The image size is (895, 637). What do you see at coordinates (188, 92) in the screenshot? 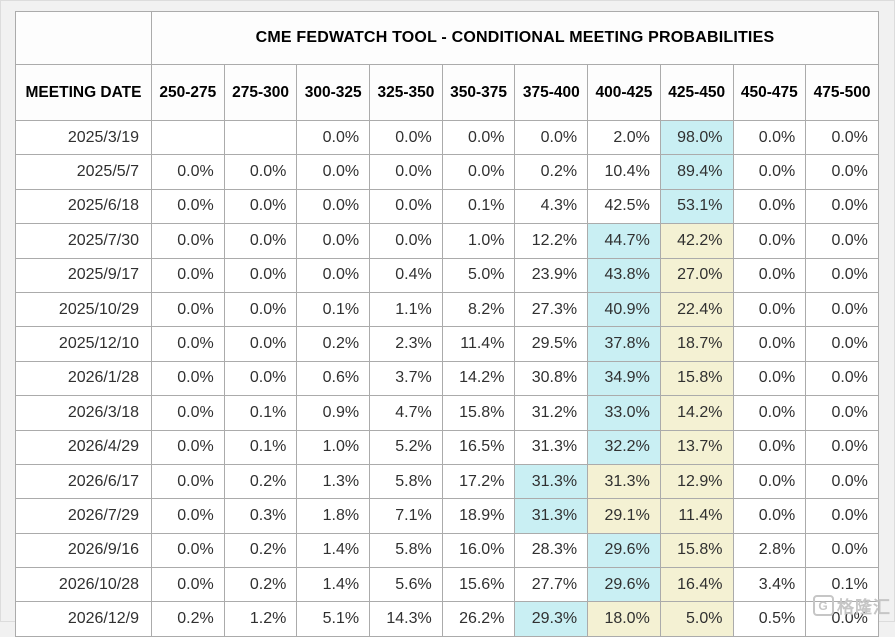
I see `rate-range-header: 250-275` at bounding box center [188, 92].